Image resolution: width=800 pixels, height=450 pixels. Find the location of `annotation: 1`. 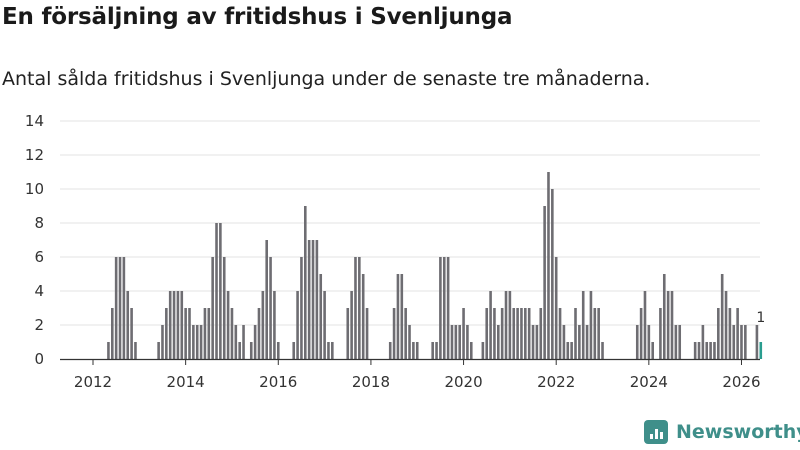

annotation: 1 is located at coordinates (760, 318).